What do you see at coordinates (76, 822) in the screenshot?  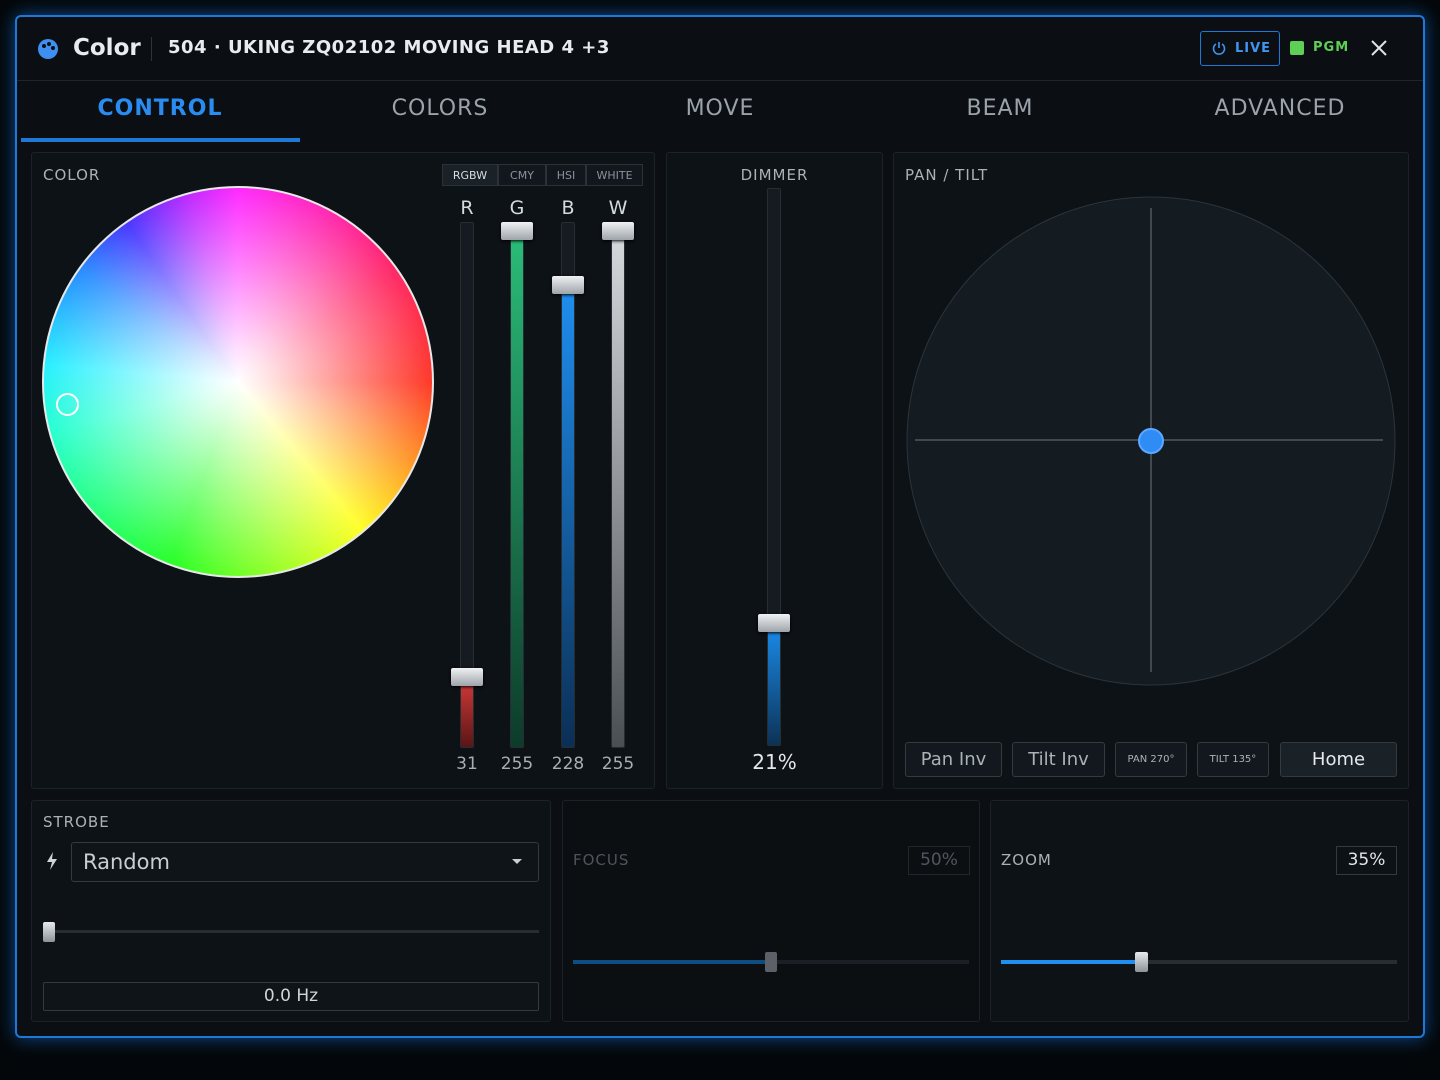 I see `section-label: STROBE` at bounding box center [76, 822].